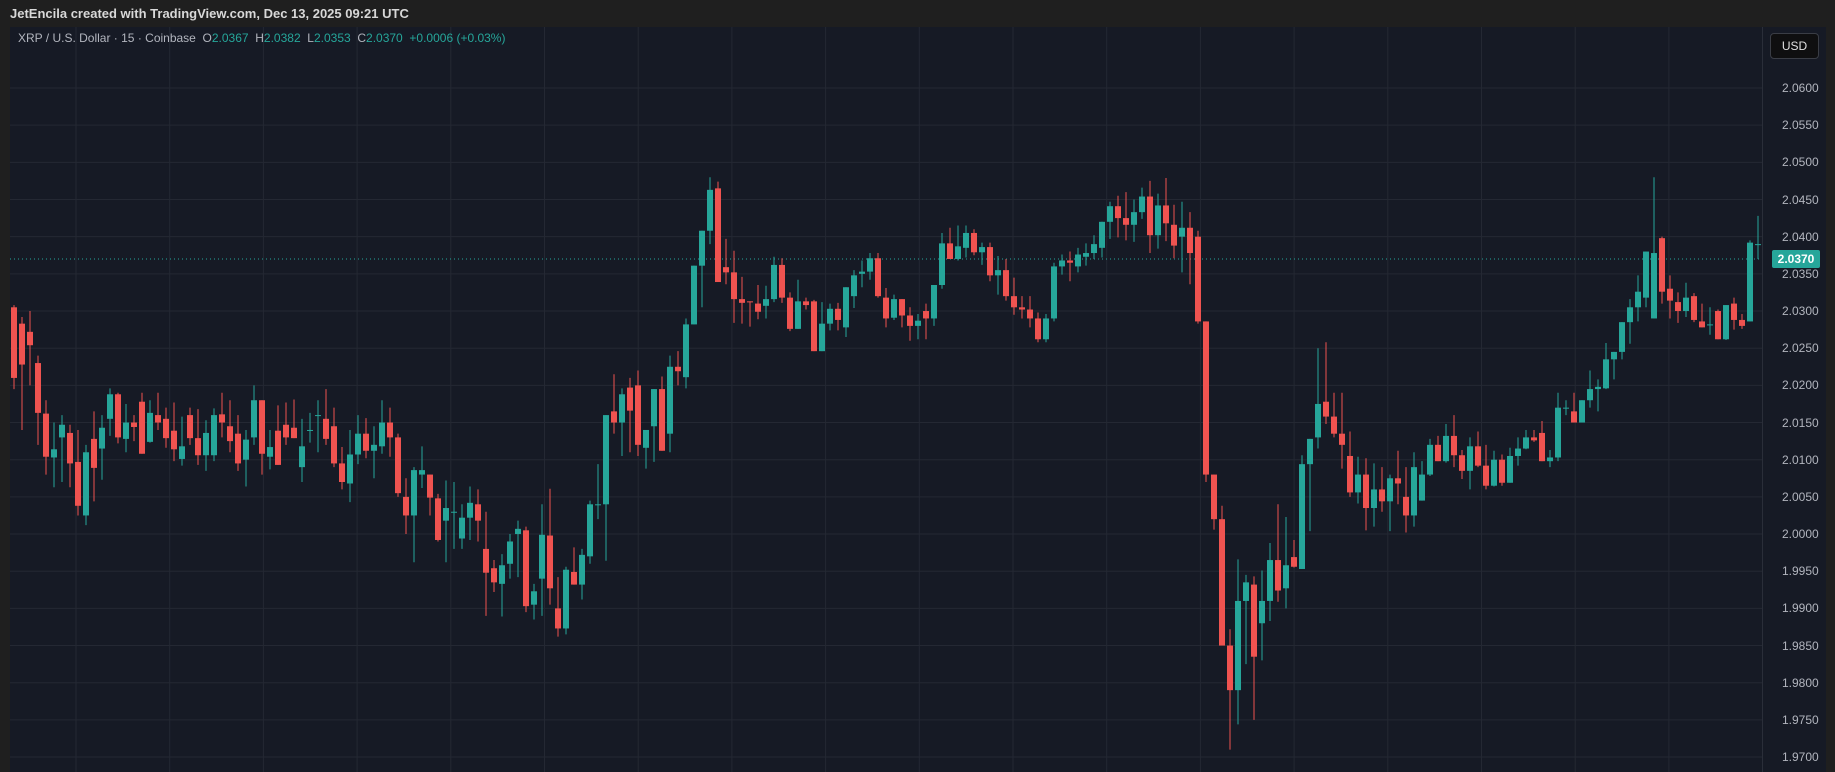 This screenshot has height=772, width=1835. Describe the element at coordinates (1794, 399) in the screenshot. I see `price-axis` at that location.